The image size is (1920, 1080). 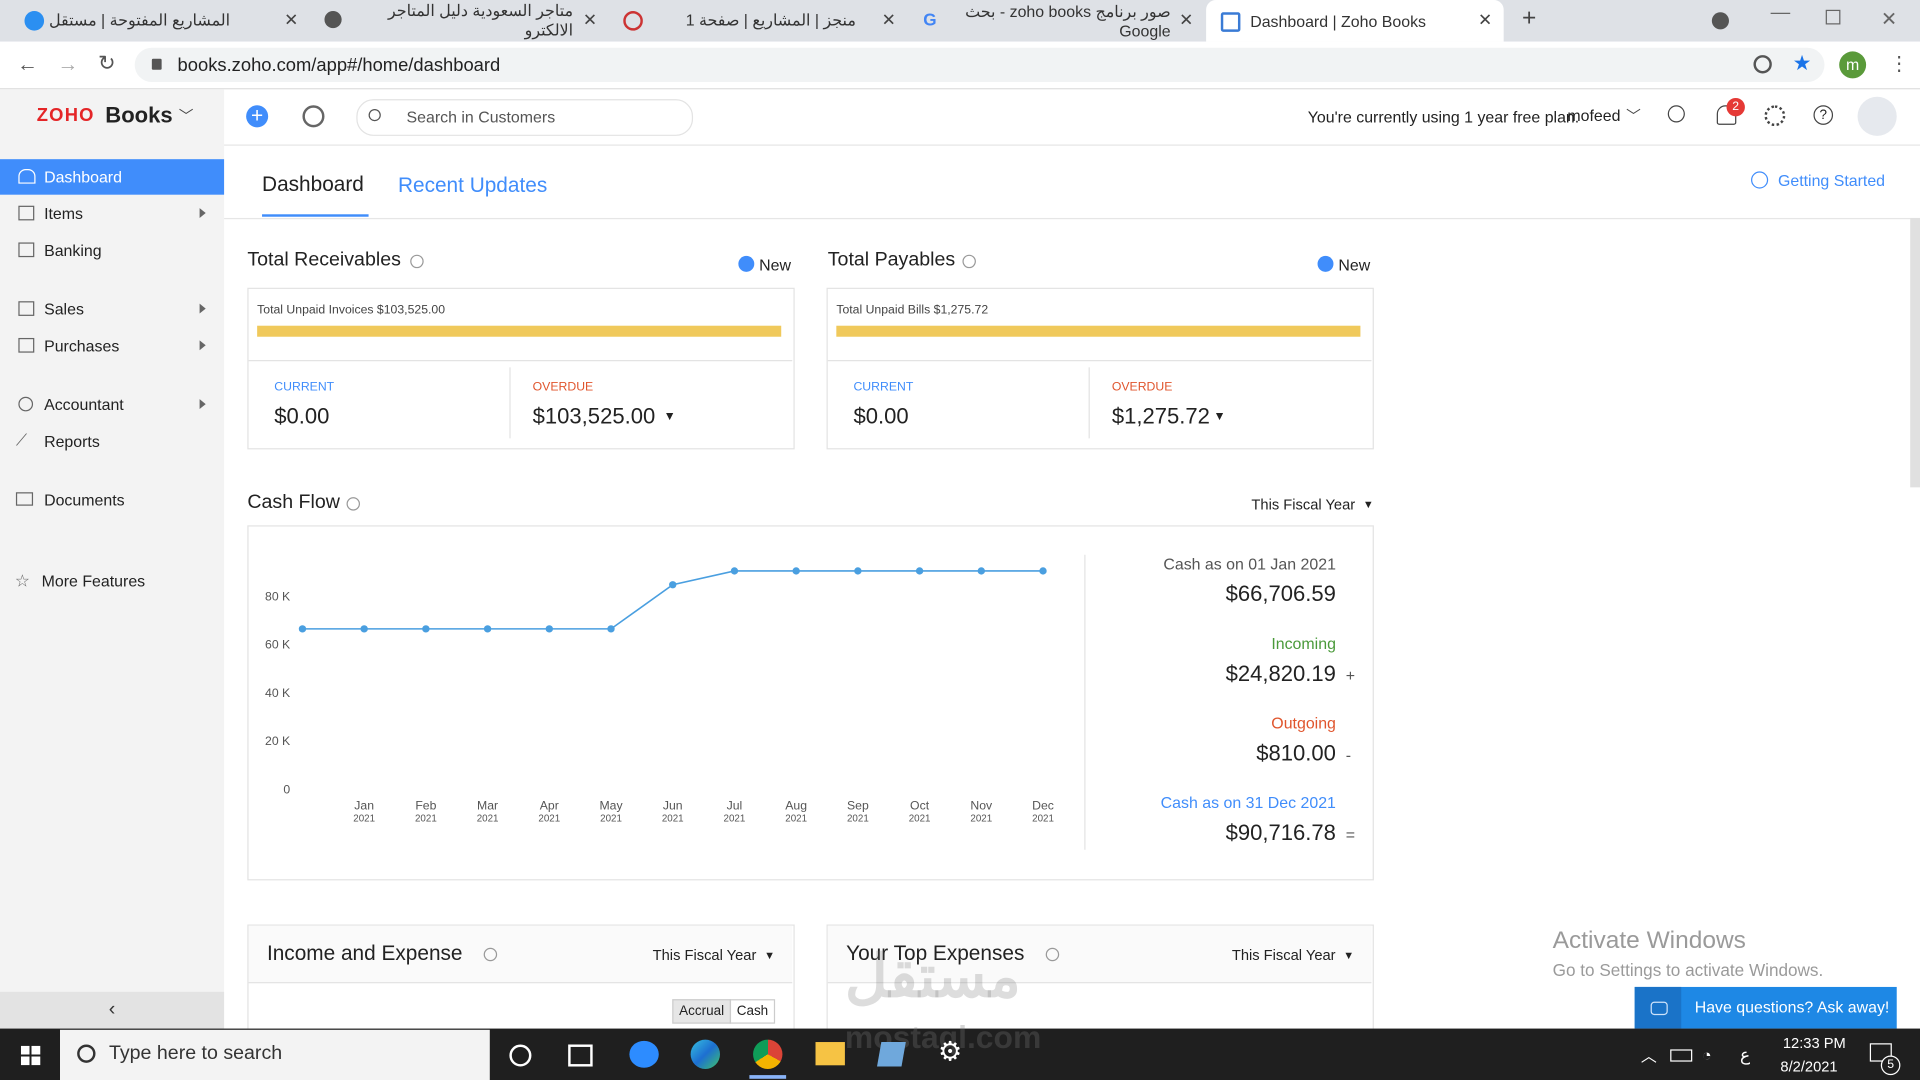 I want to click on toggle: Cash, so click(x=752, y=1011).